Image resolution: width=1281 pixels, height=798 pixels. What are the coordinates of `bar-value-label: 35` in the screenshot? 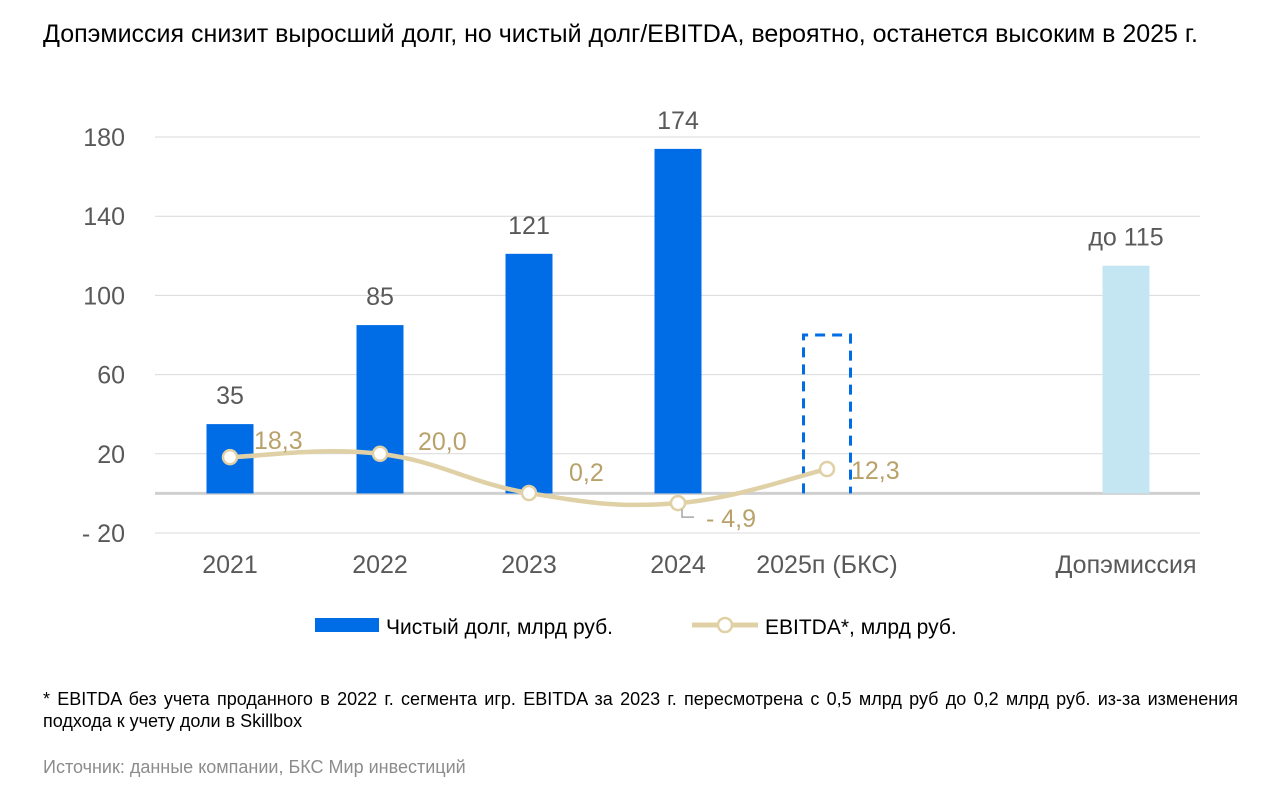 It's located at (230, 396).